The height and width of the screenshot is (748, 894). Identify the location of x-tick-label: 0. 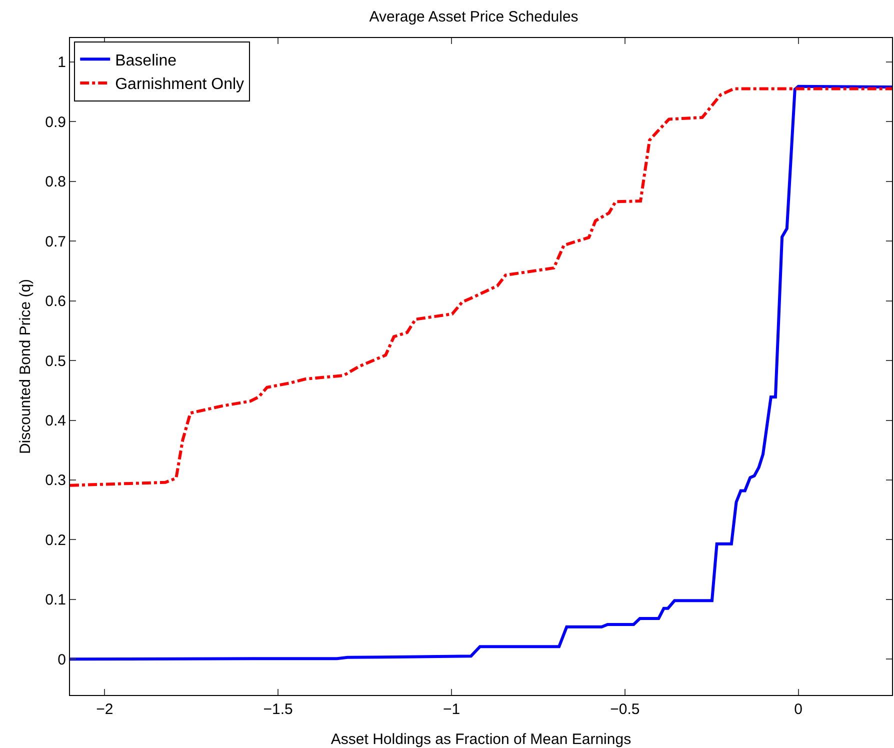
(798, 709).